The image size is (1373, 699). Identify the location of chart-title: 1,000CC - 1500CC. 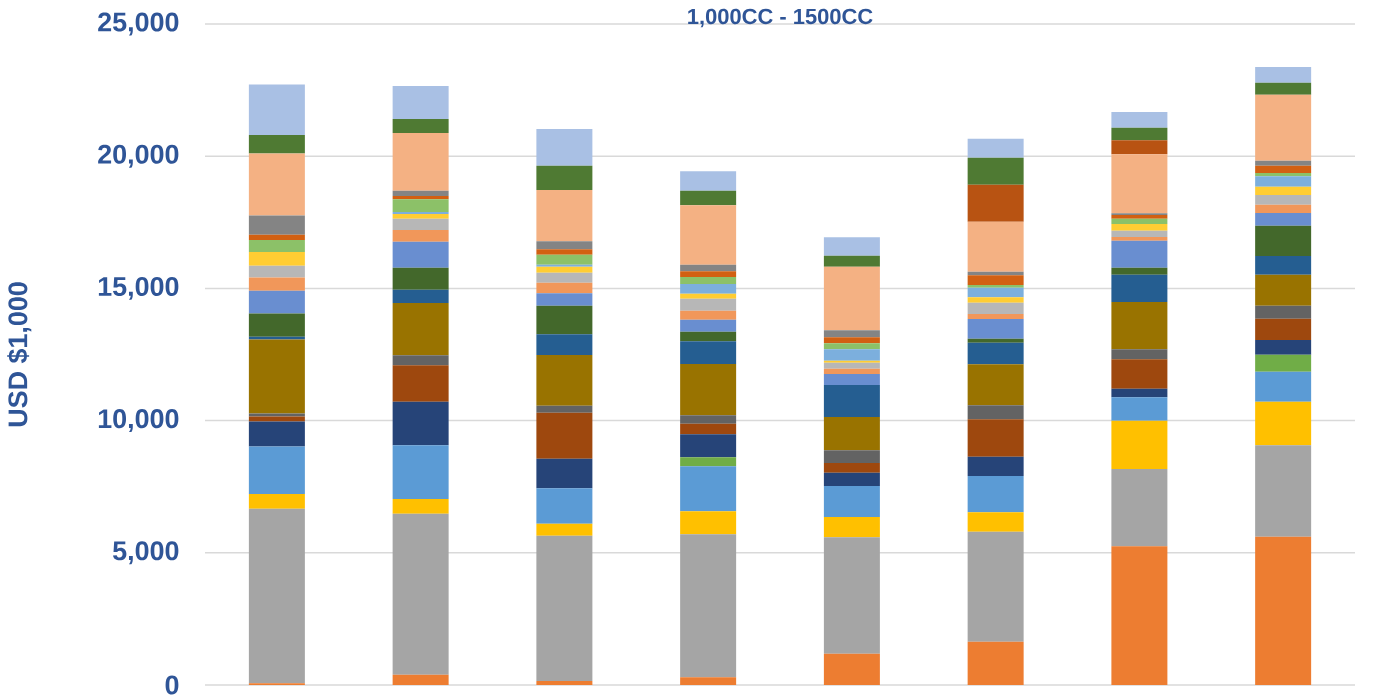
(780, 18).